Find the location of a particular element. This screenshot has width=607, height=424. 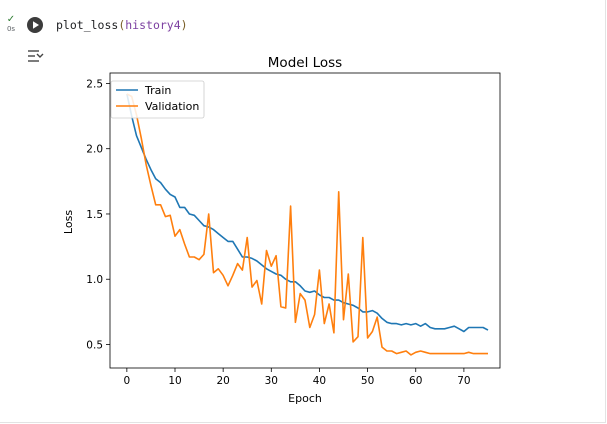

chart-legend: Train Validation is located at coordinates (157, 99).